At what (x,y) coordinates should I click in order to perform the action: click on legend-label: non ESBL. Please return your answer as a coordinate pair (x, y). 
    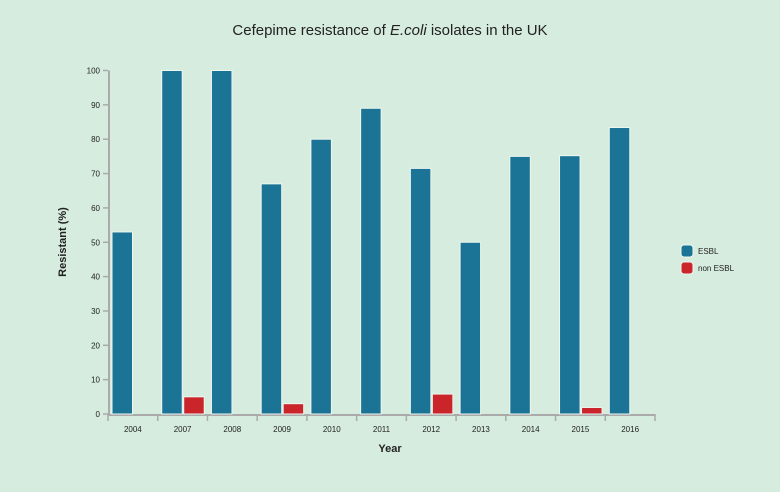
    Looking at the image, I should click on (716, 268).